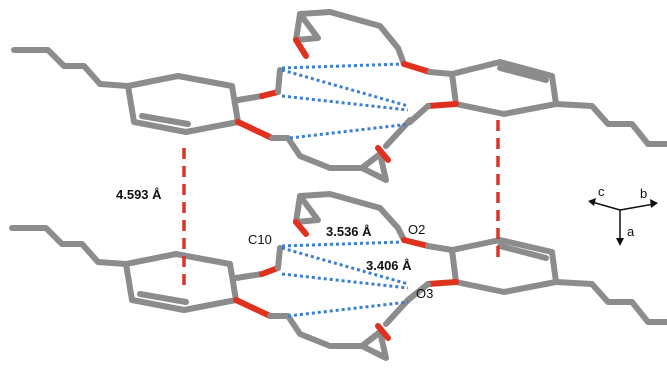  What do you see at coordinates (352, 38) in the screenshot?
I see `upper-top-linker` at bounding box center [352, 38].